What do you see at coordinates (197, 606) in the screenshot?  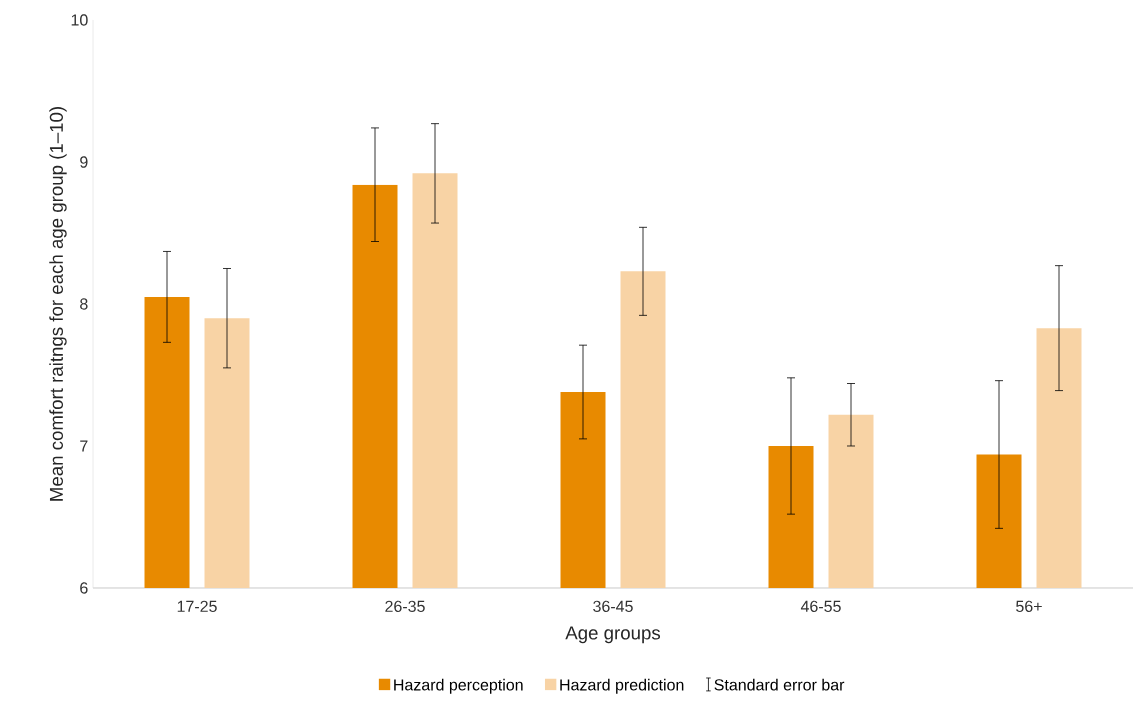 I see `x-tick-label: 17-25` at bounding box center [197, 606].